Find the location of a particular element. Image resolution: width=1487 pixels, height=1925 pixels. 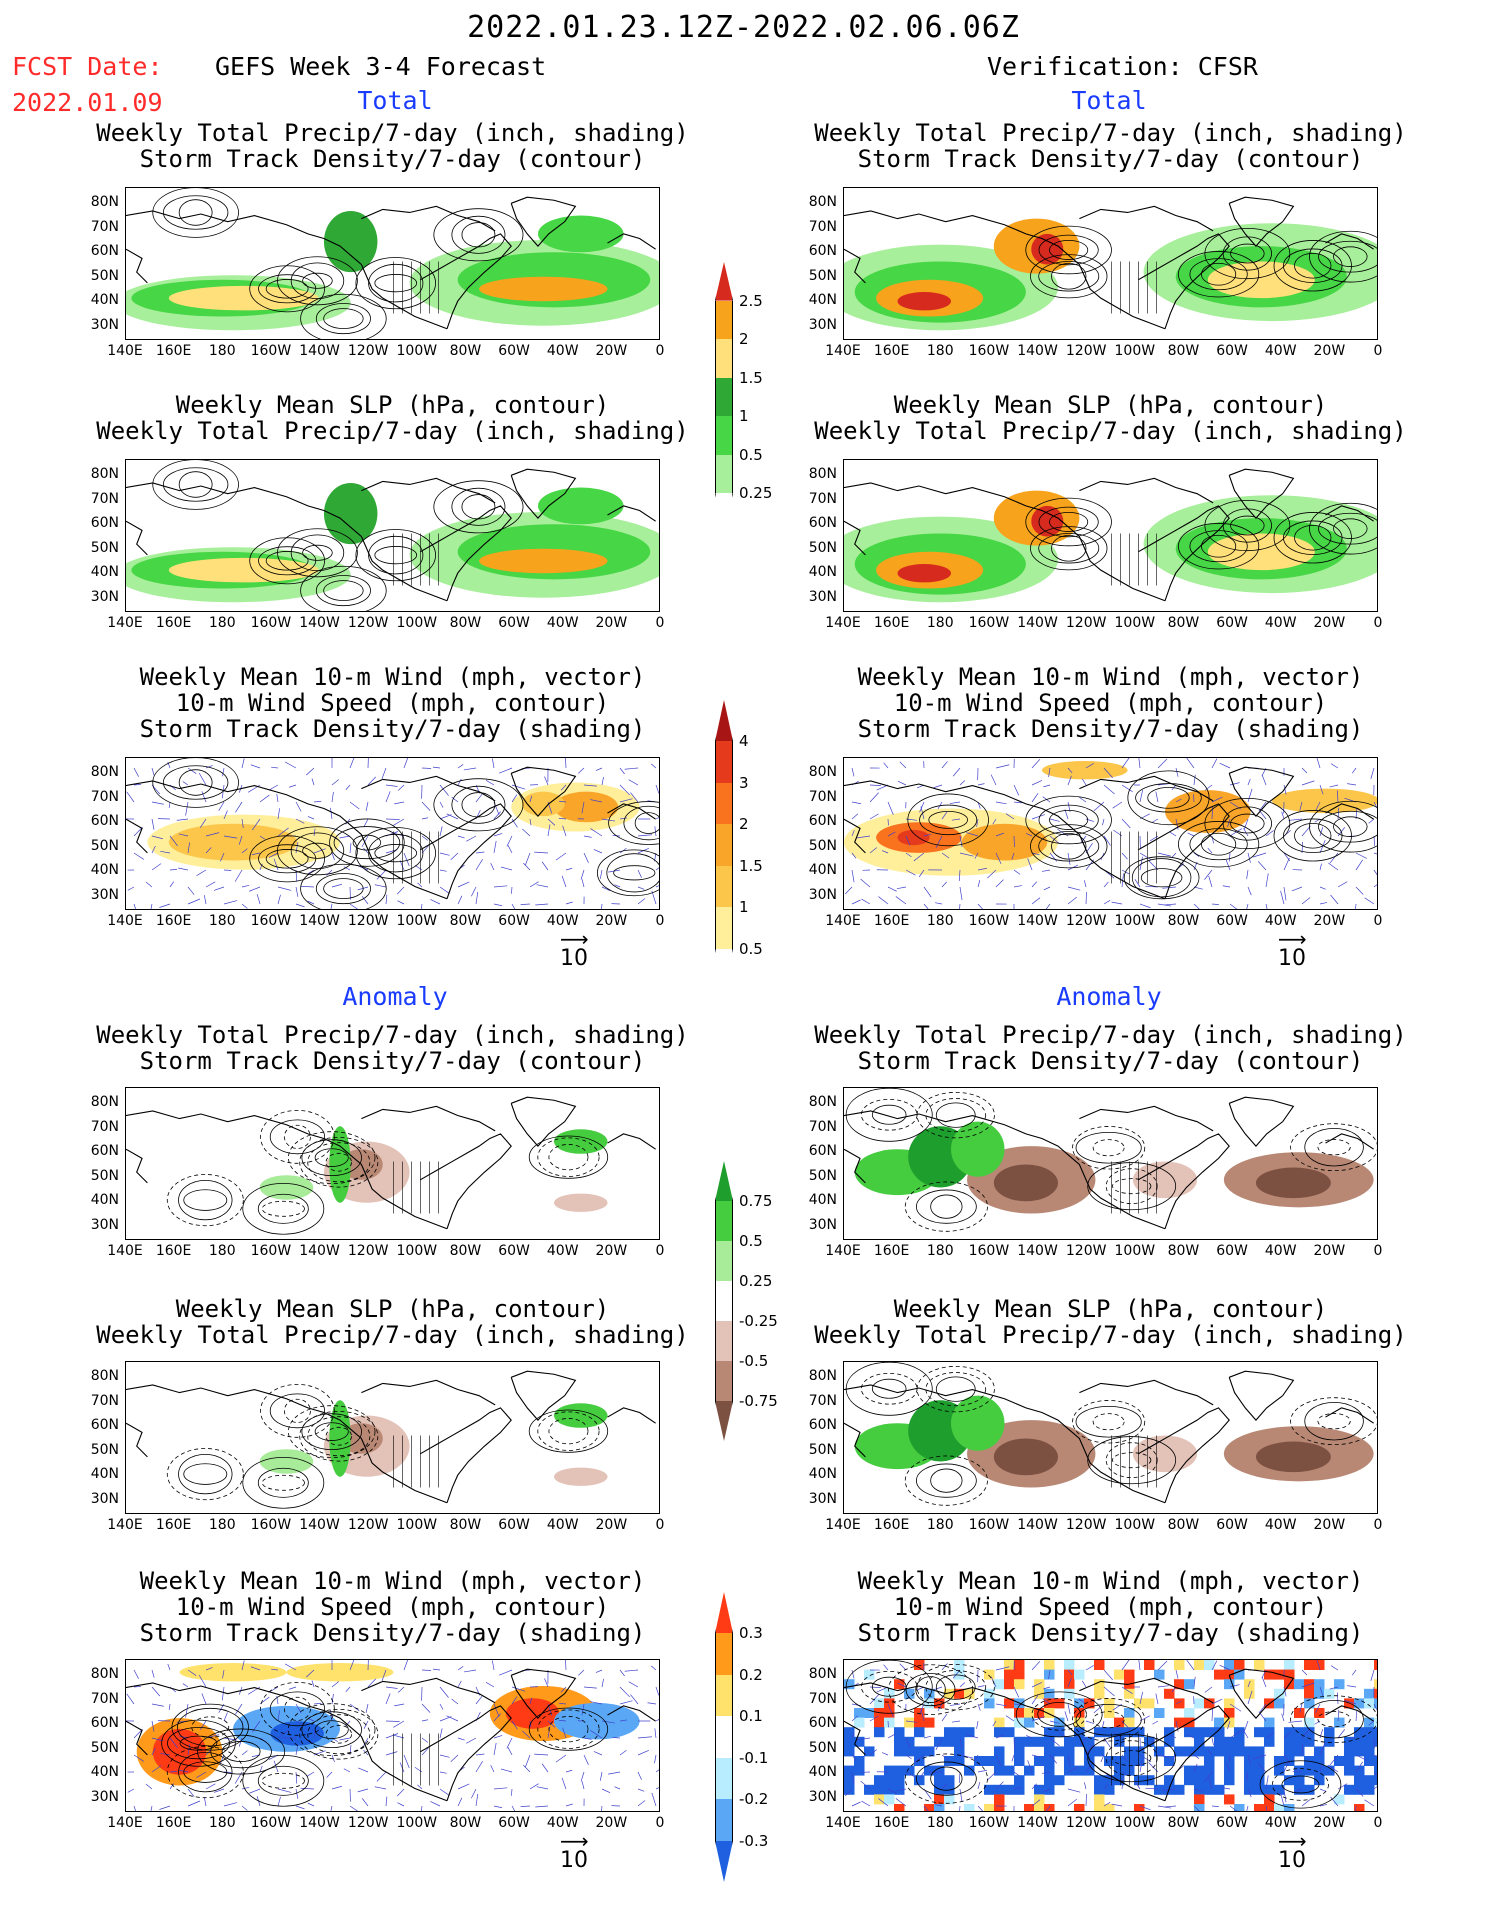

panel-title-line: Storm Track Density/7-day (contour) is located at coordinates (1110, 1061).